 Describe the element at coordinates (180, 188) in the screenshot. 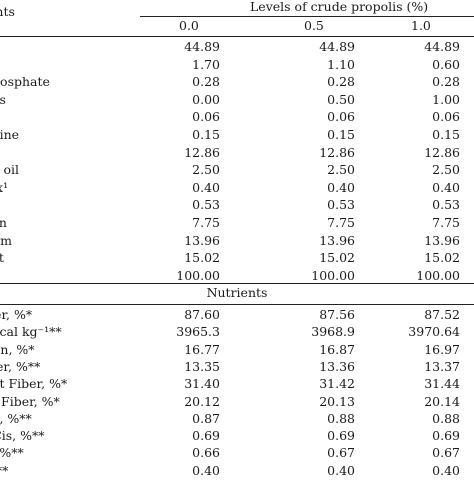

I see `ingredient-value-level-0: 0.40` at that location.